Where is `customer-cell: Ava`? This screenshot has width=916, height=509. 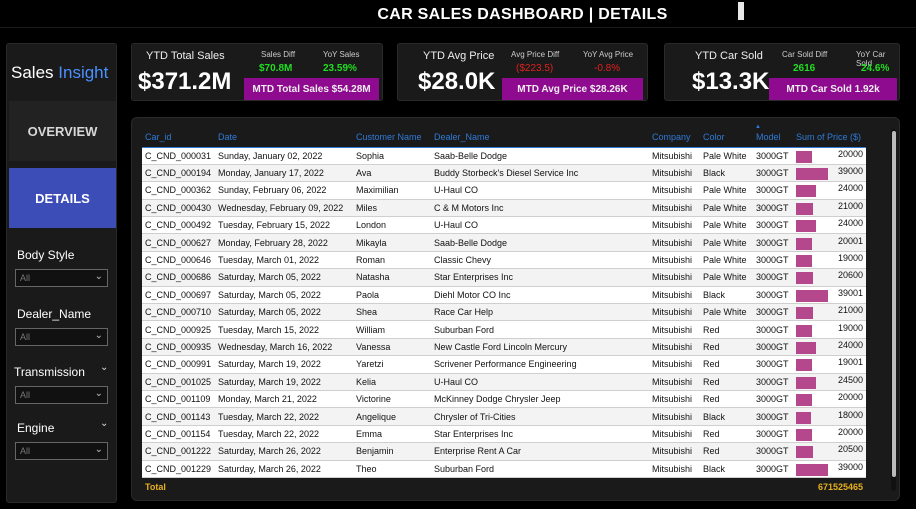
customer-cell: Ava is located at coordinates (392, 173).